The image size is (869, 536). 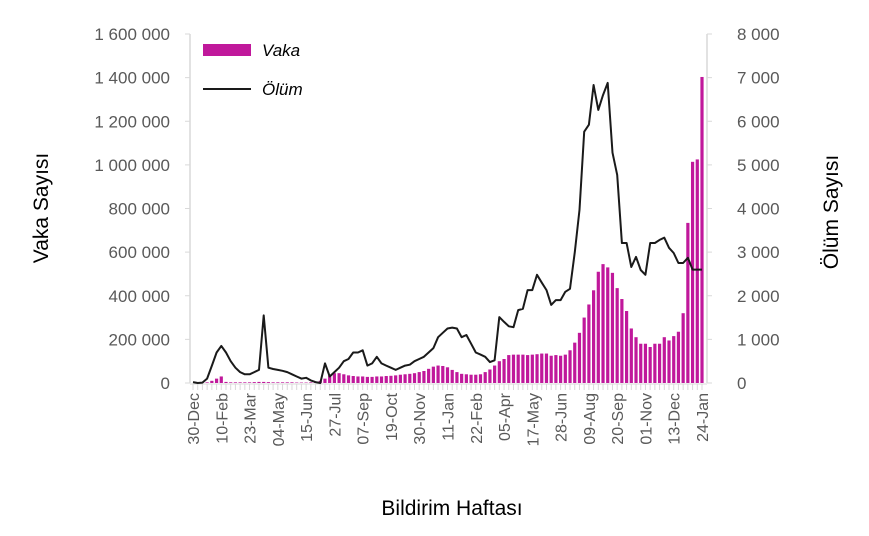 I want to click on x-tick-label: 30-Nov, so click(x=420, y=419).